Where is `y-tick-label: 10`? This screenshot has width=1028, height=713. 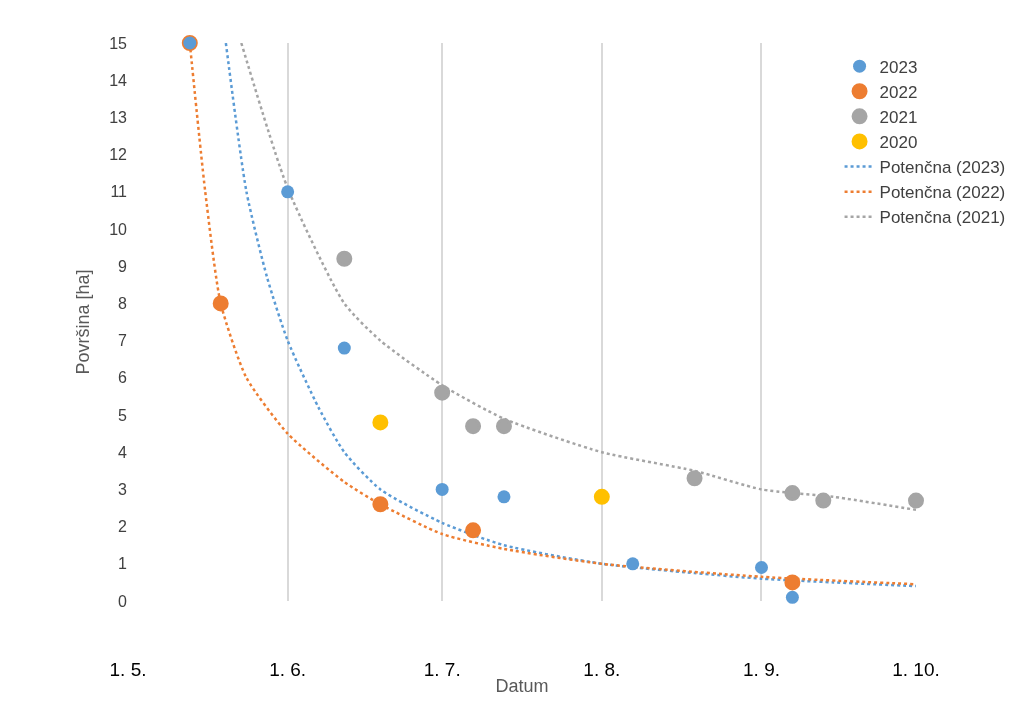 y-tick-label: 10 is located at coordinates (118, 229).